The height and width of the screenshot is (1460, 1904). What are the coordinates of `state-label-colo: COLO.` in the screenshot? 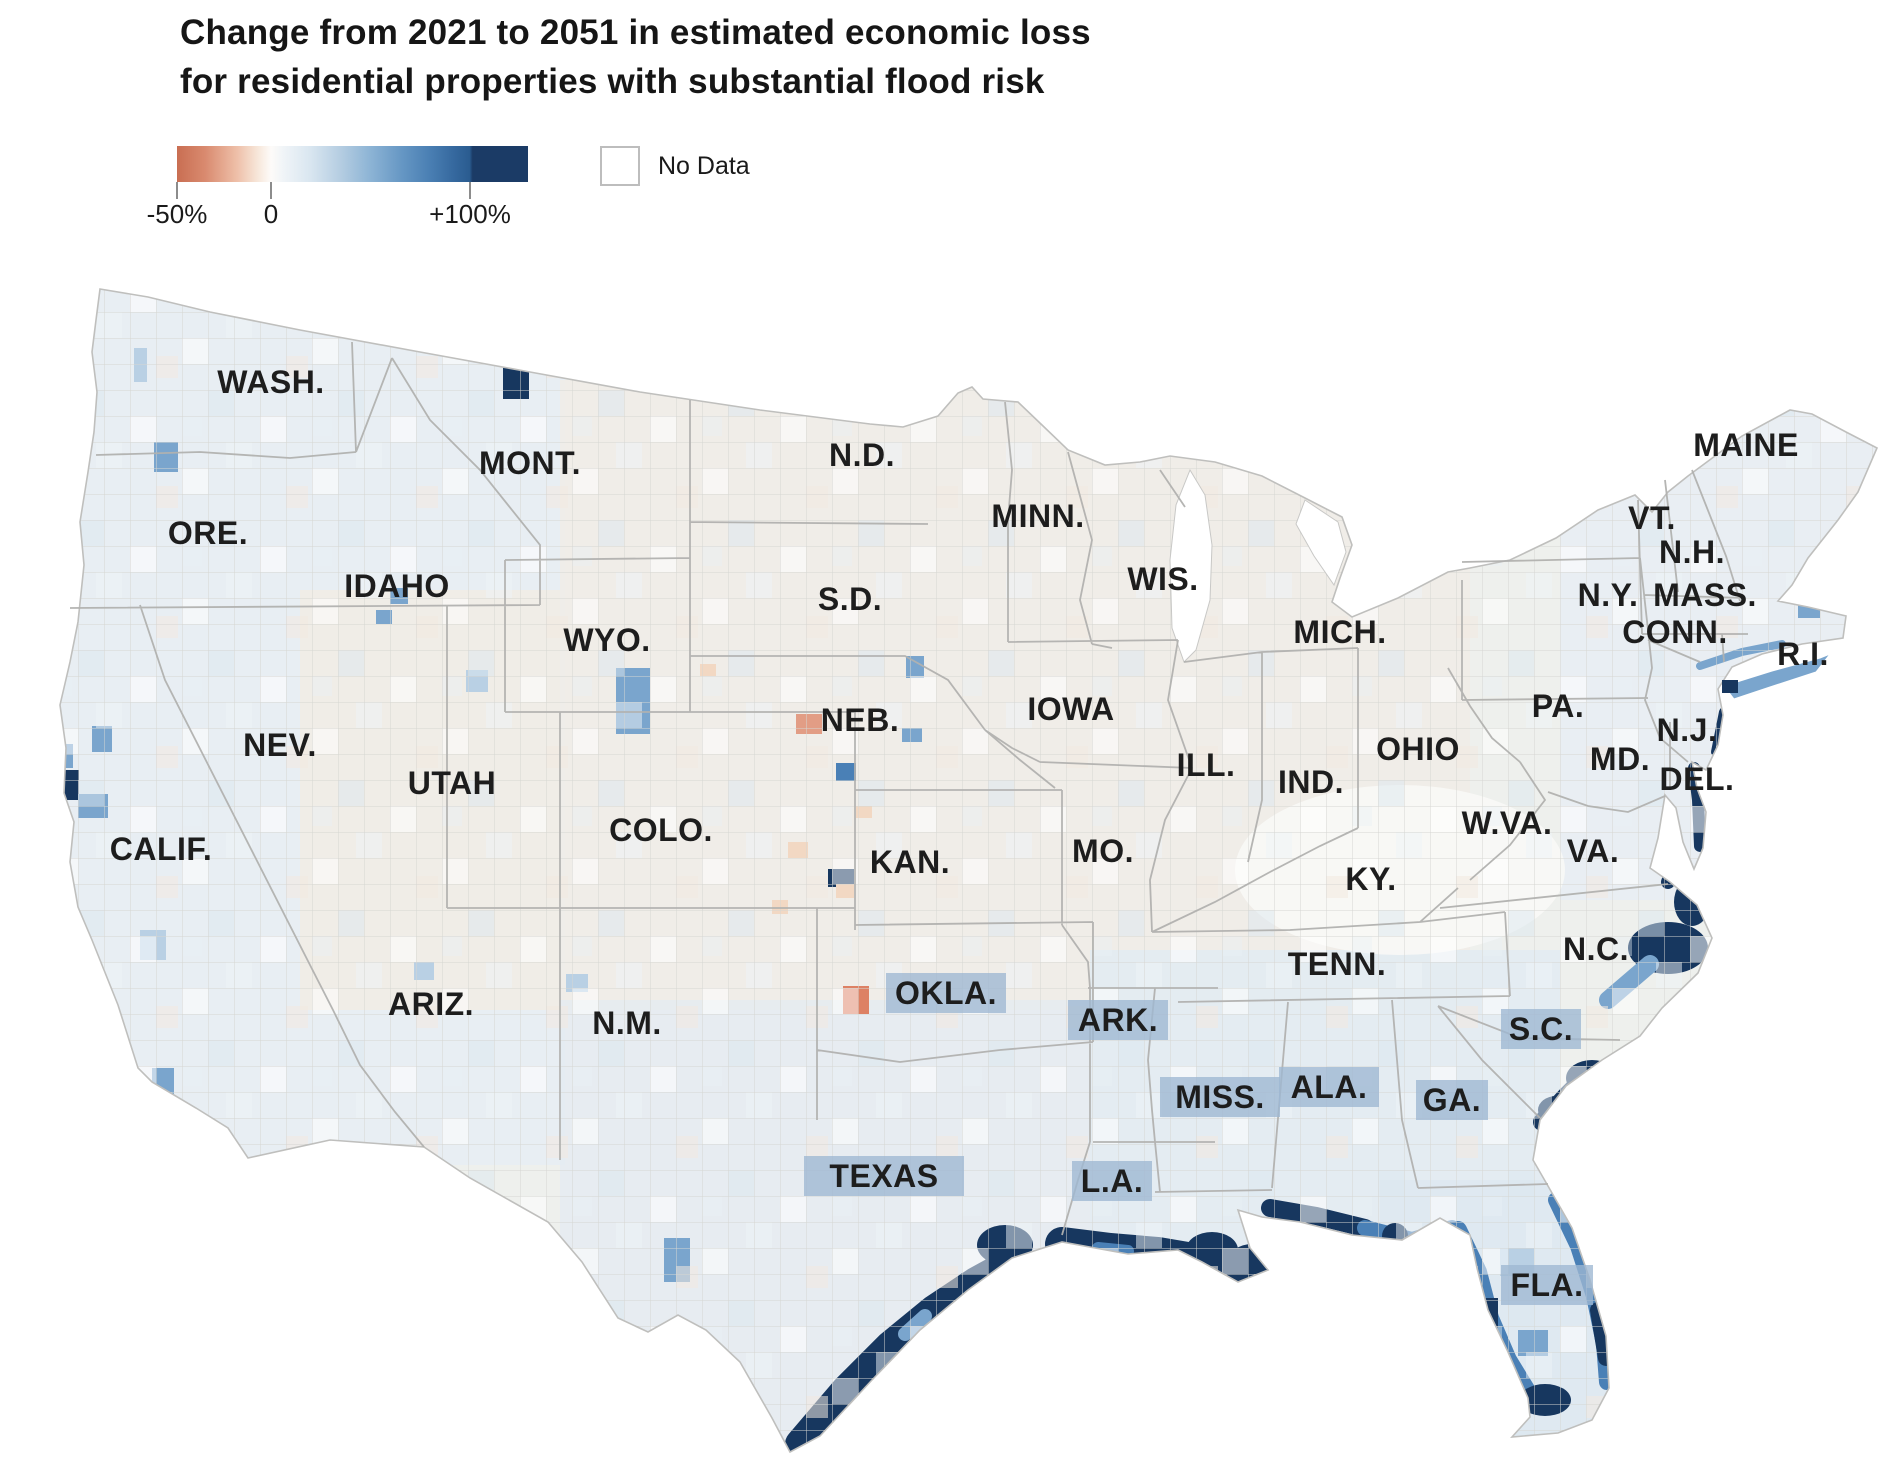 It's located at (661, 830).